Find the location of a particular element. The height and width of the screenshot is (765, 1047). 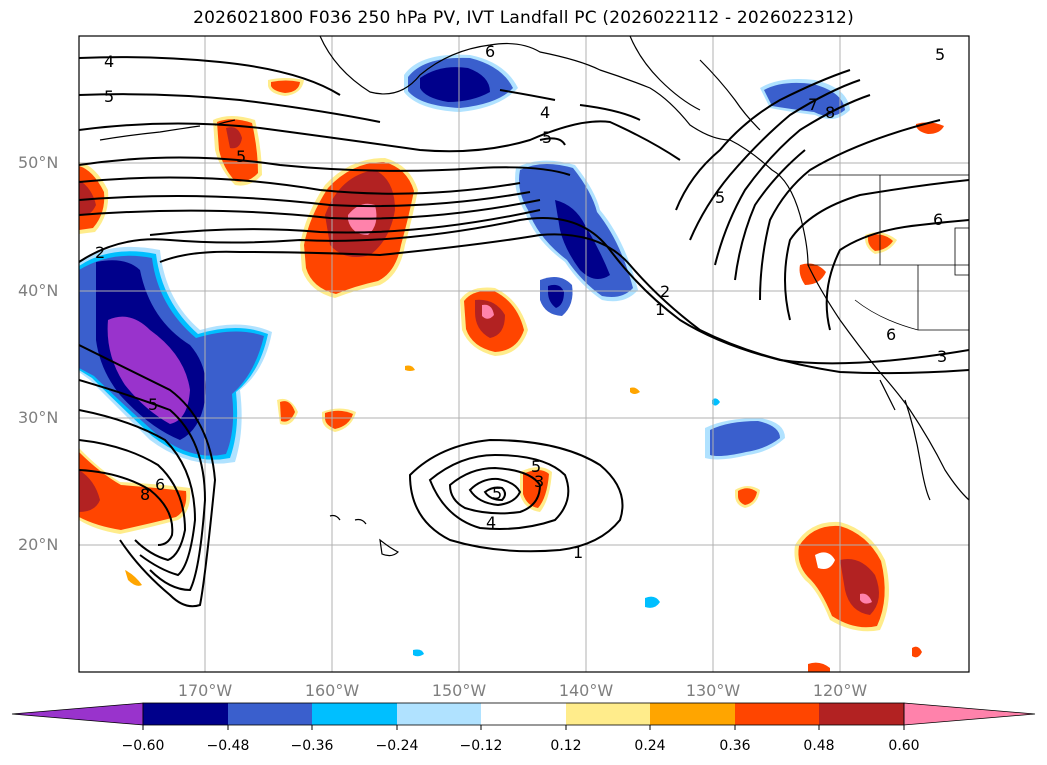

colorbar-tick-label: 0.12 is located at coordinates (566, 746).